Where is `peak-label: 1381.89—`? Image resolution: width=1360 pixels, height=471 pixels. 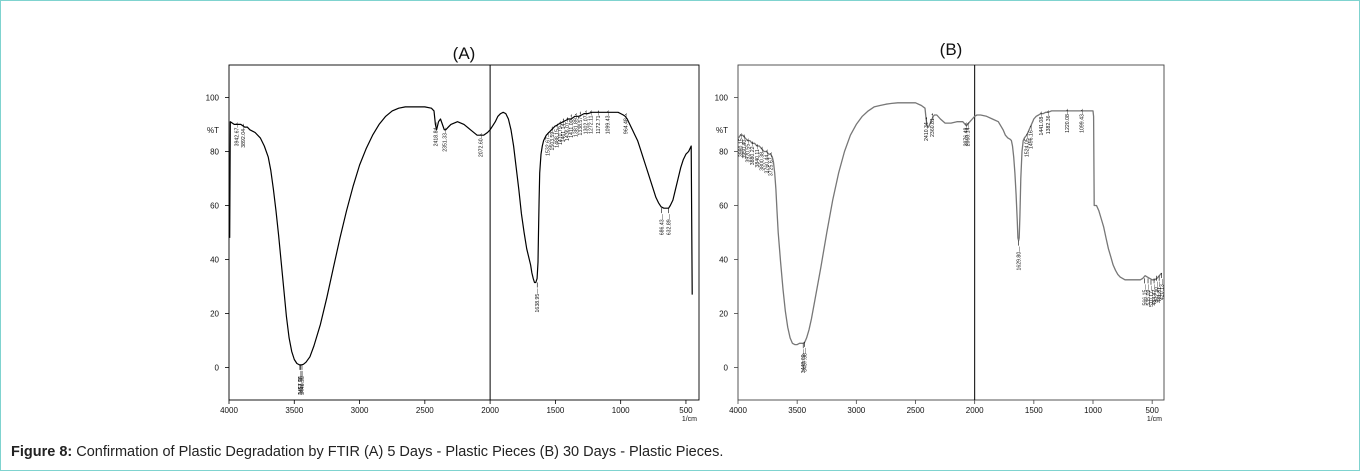 peak-label: 1381.89— is located at coordinates (577, 124).